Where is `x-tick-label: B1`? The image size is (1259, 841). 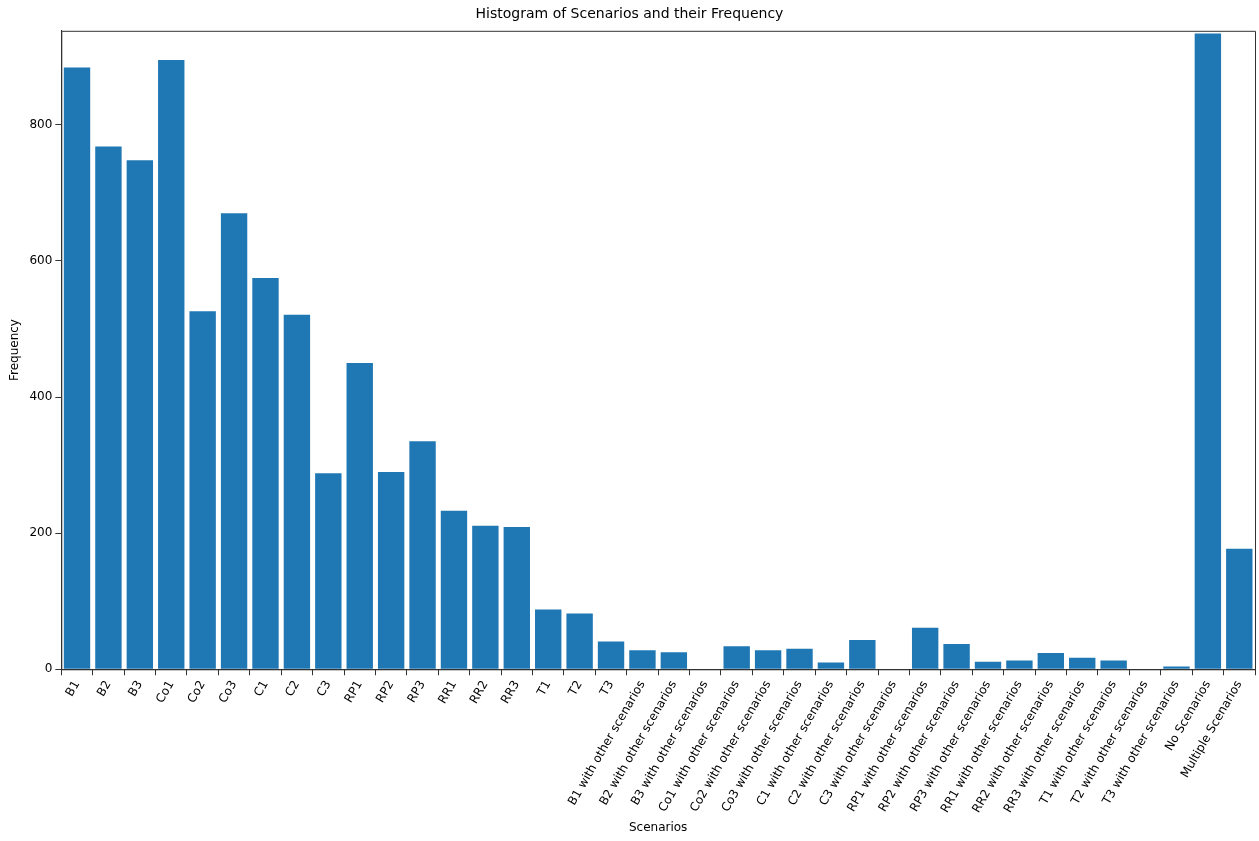 x-tick-label: B1 is located at coordinates (72, 688).